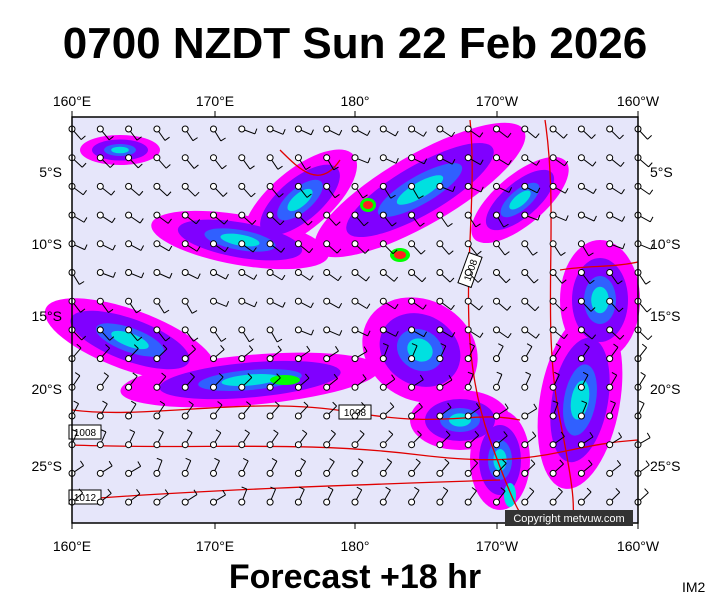 The height and width of the screenshot is (600, 711). What do you see at coordinates (355, 101) in the screenshot?
I see `longitude-label: 180°` at bounding box center [355, 101].